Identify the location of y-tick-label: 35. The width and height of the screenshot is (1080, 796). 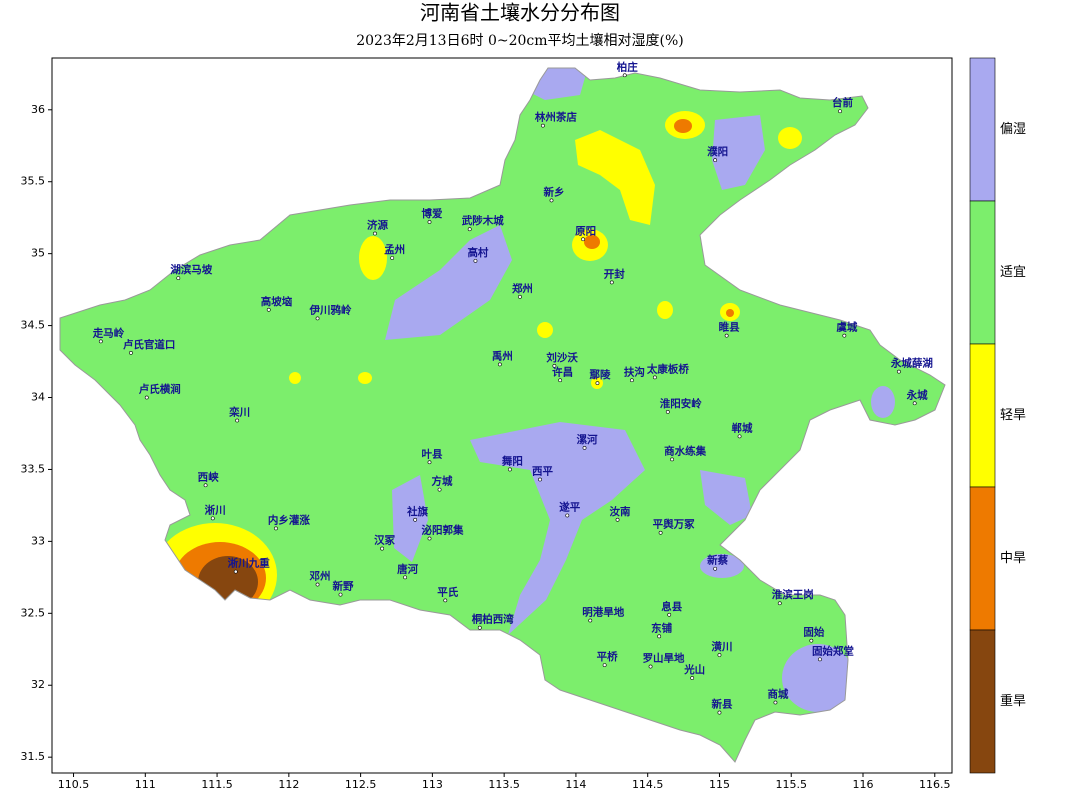
(38, 253).